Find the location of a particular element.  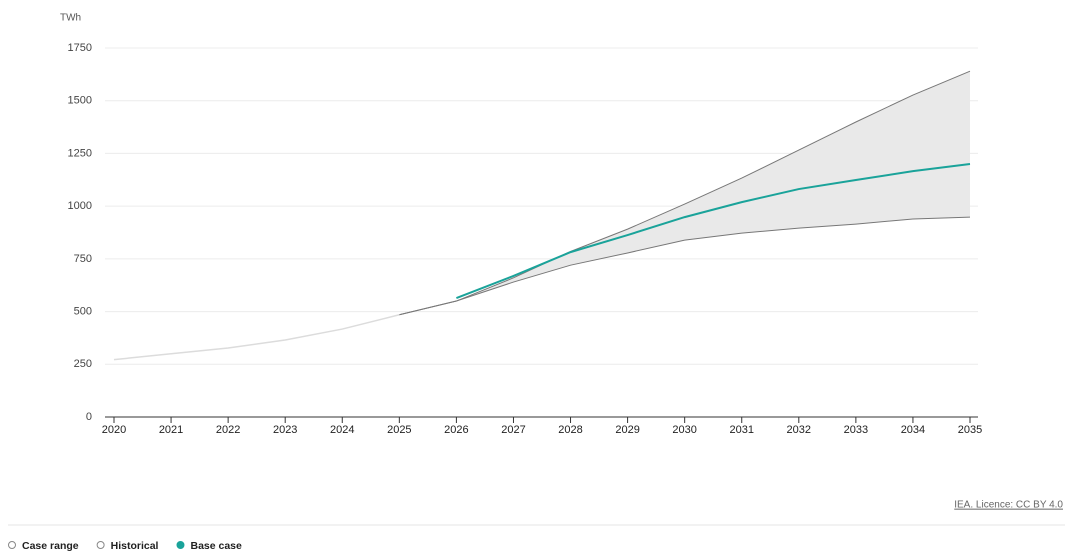

x-tick-label: 2032 is located at coordinates (799, 430).